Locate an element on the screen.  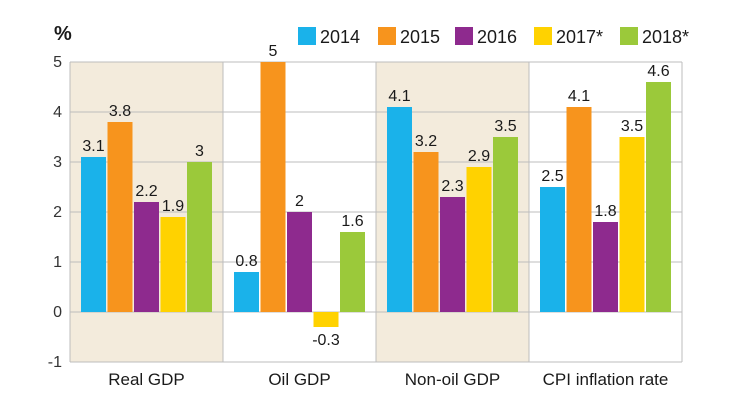
legend-label: 2017* is located at coordinates (579, 37).